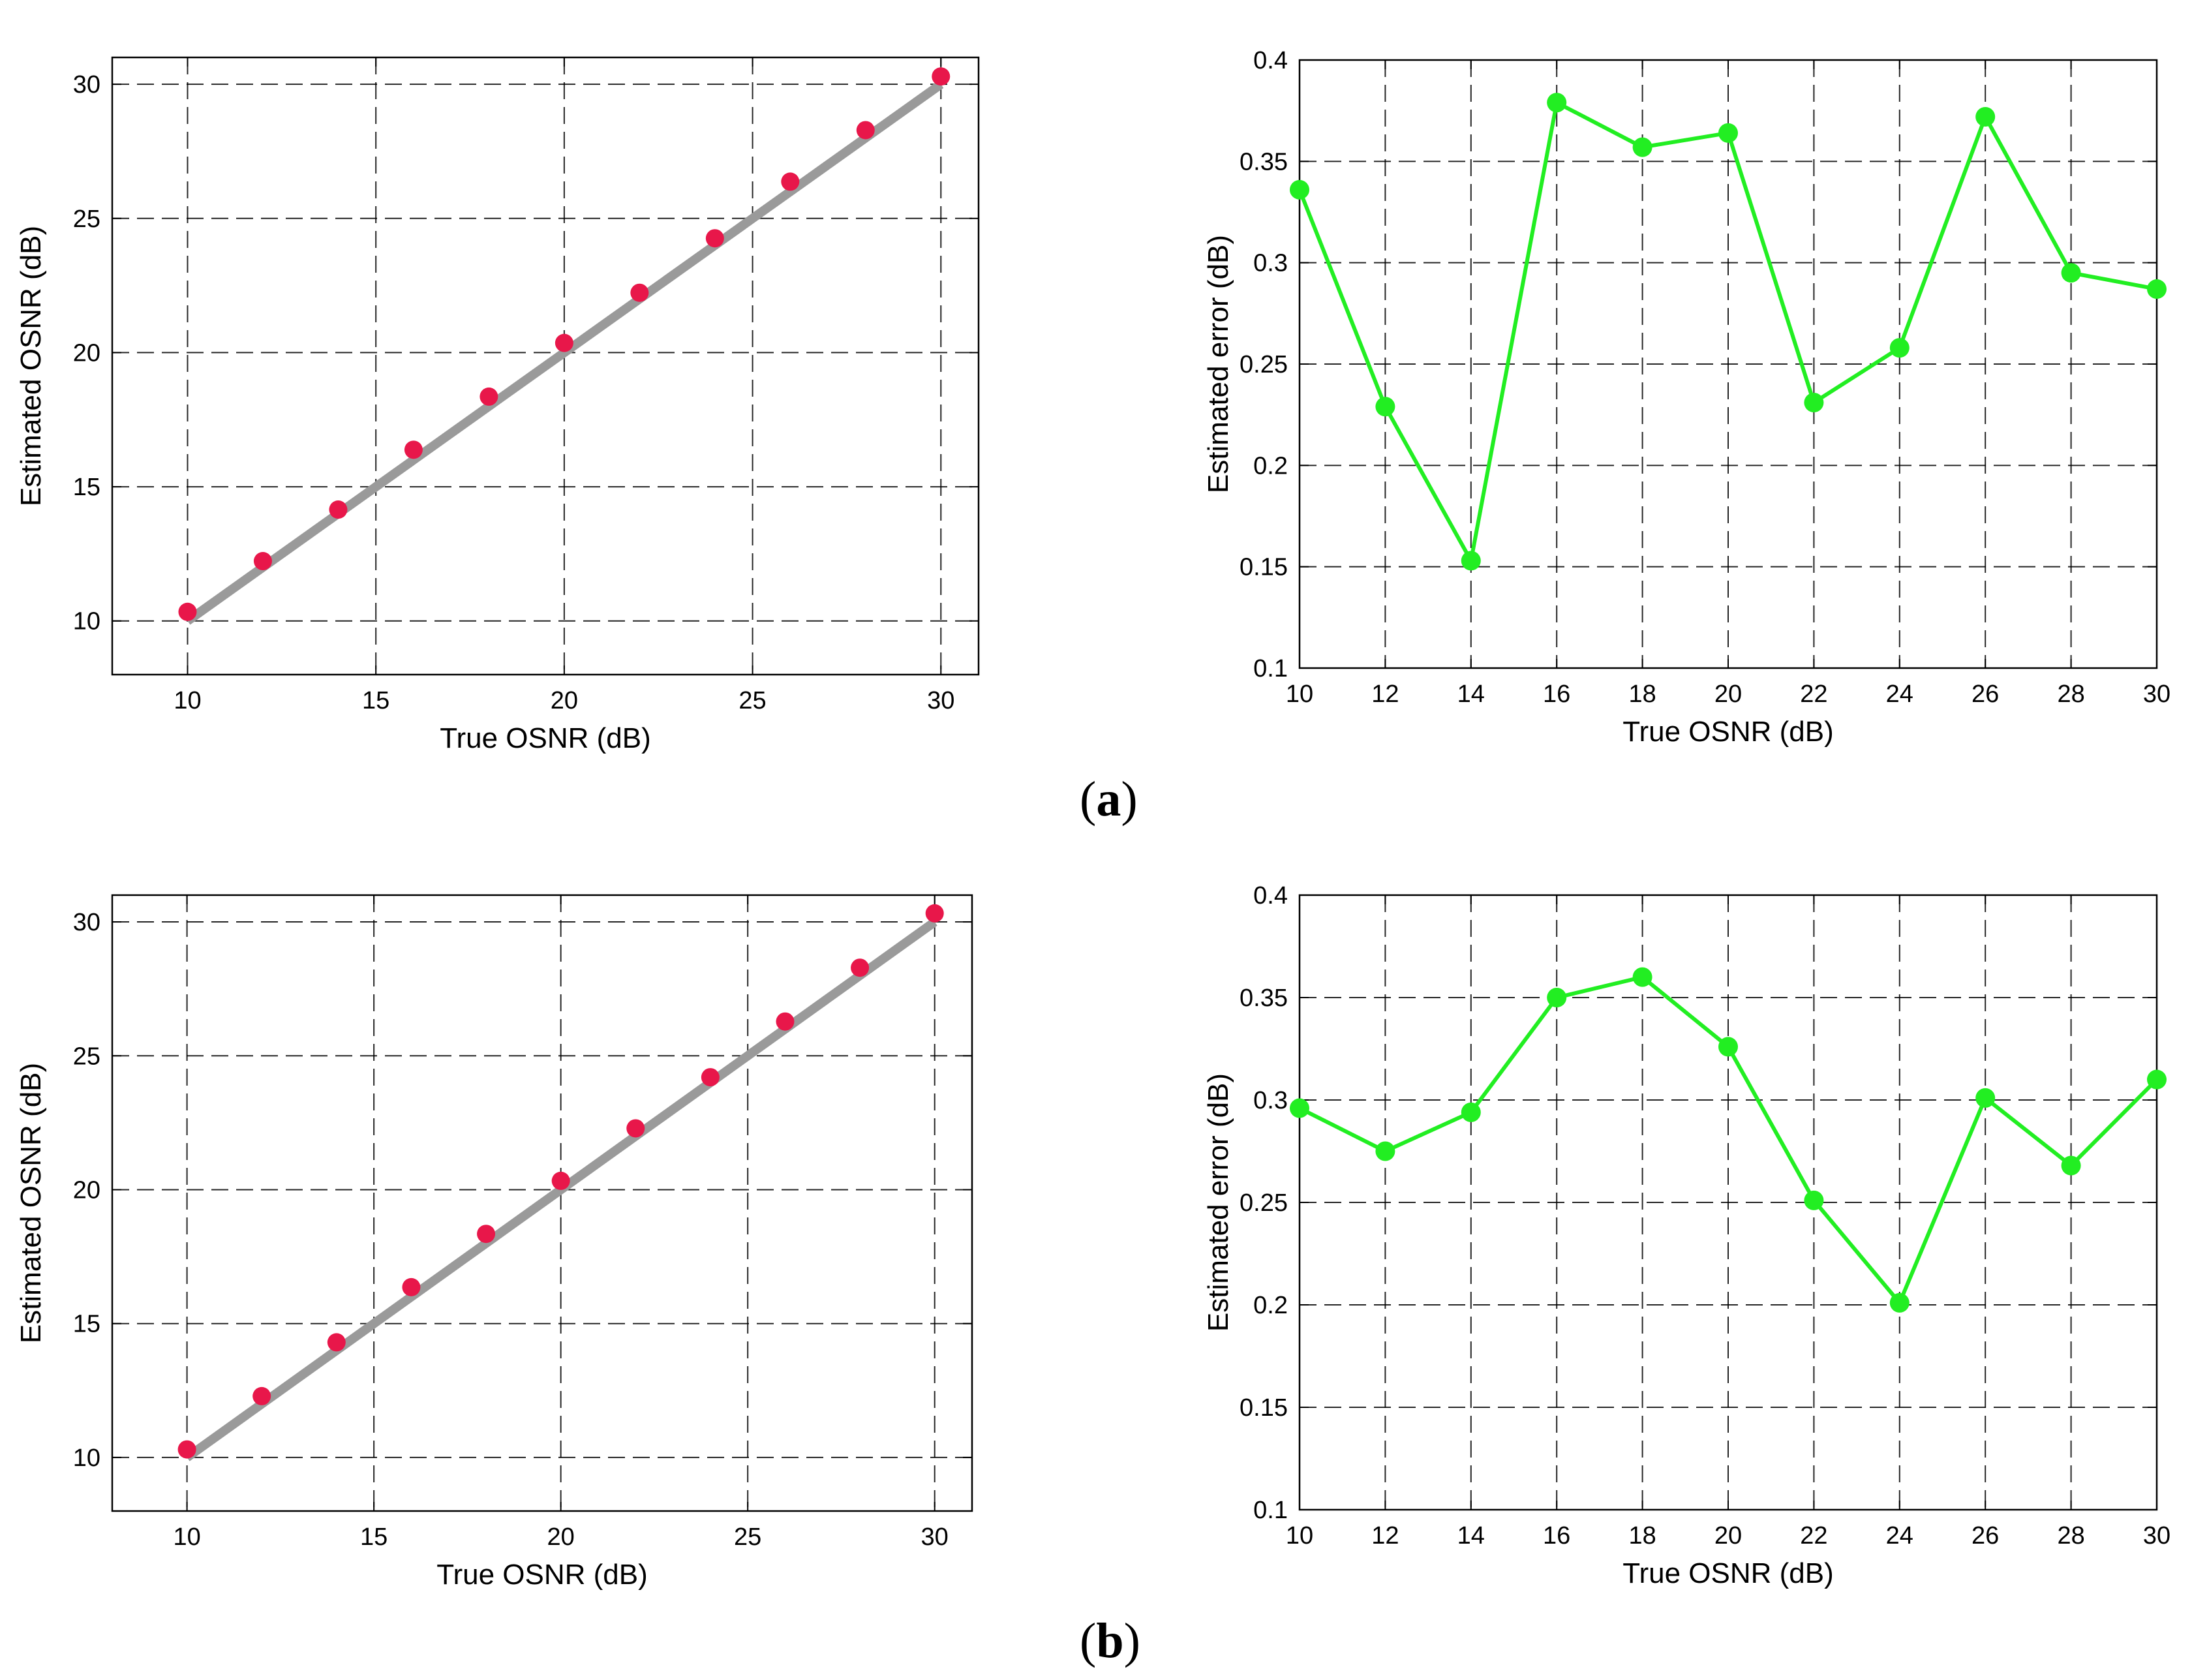 Image resolution: width=2192 pixels, height=1680 pixels. I want to click on plot-frame, so click(545, 366).